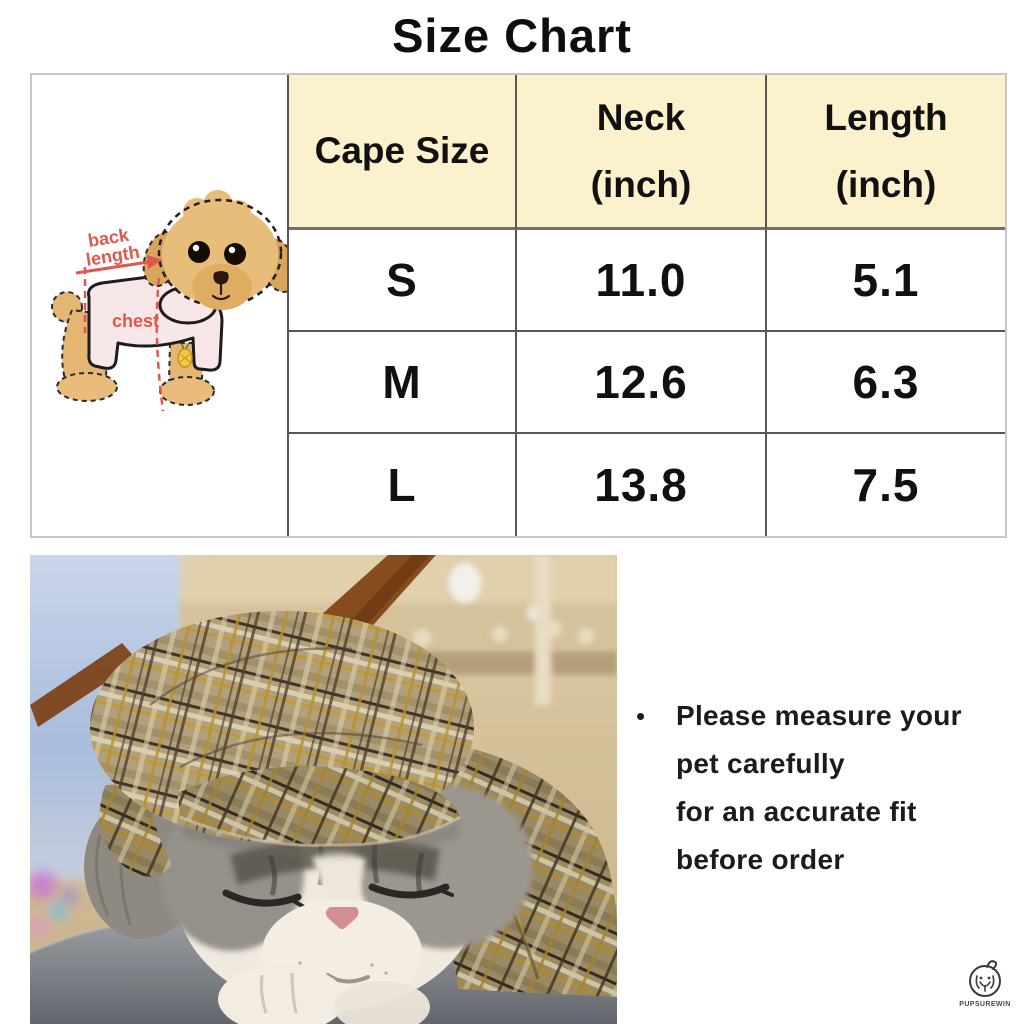 This screenshot has width=1024, height=1024. Describe the element at coordinates (402, 281) in the screenshot. I see `table-cell-size-s: S` at that location.